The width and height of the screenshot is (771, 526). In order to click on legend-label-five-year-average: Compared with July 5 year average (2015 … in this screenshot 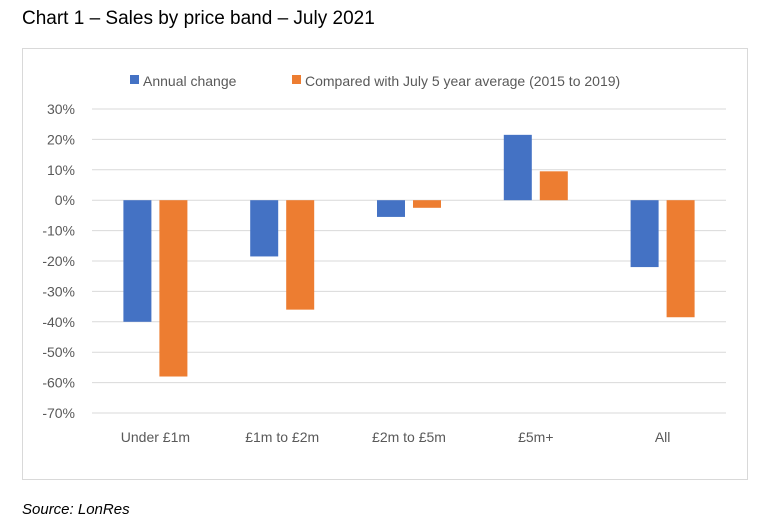, I will do `click(462, 81)`.